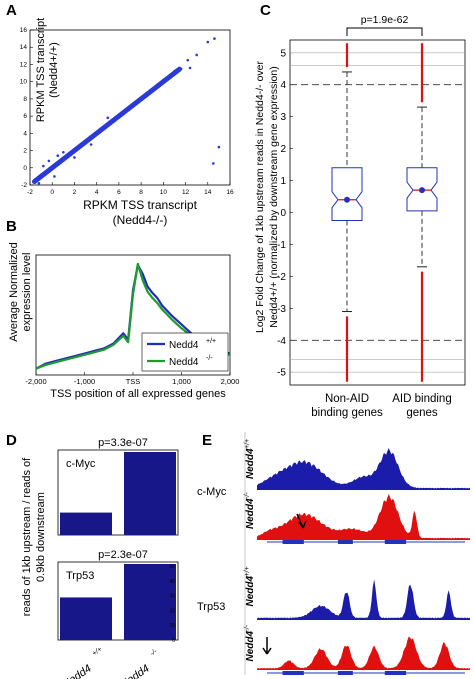 Image resolution: width=474 pixels, height=679 pixels. Describe the element at coordinates (75, 192) in the screenshot. I see `panel-a-x-tick-label: 2` at that location.